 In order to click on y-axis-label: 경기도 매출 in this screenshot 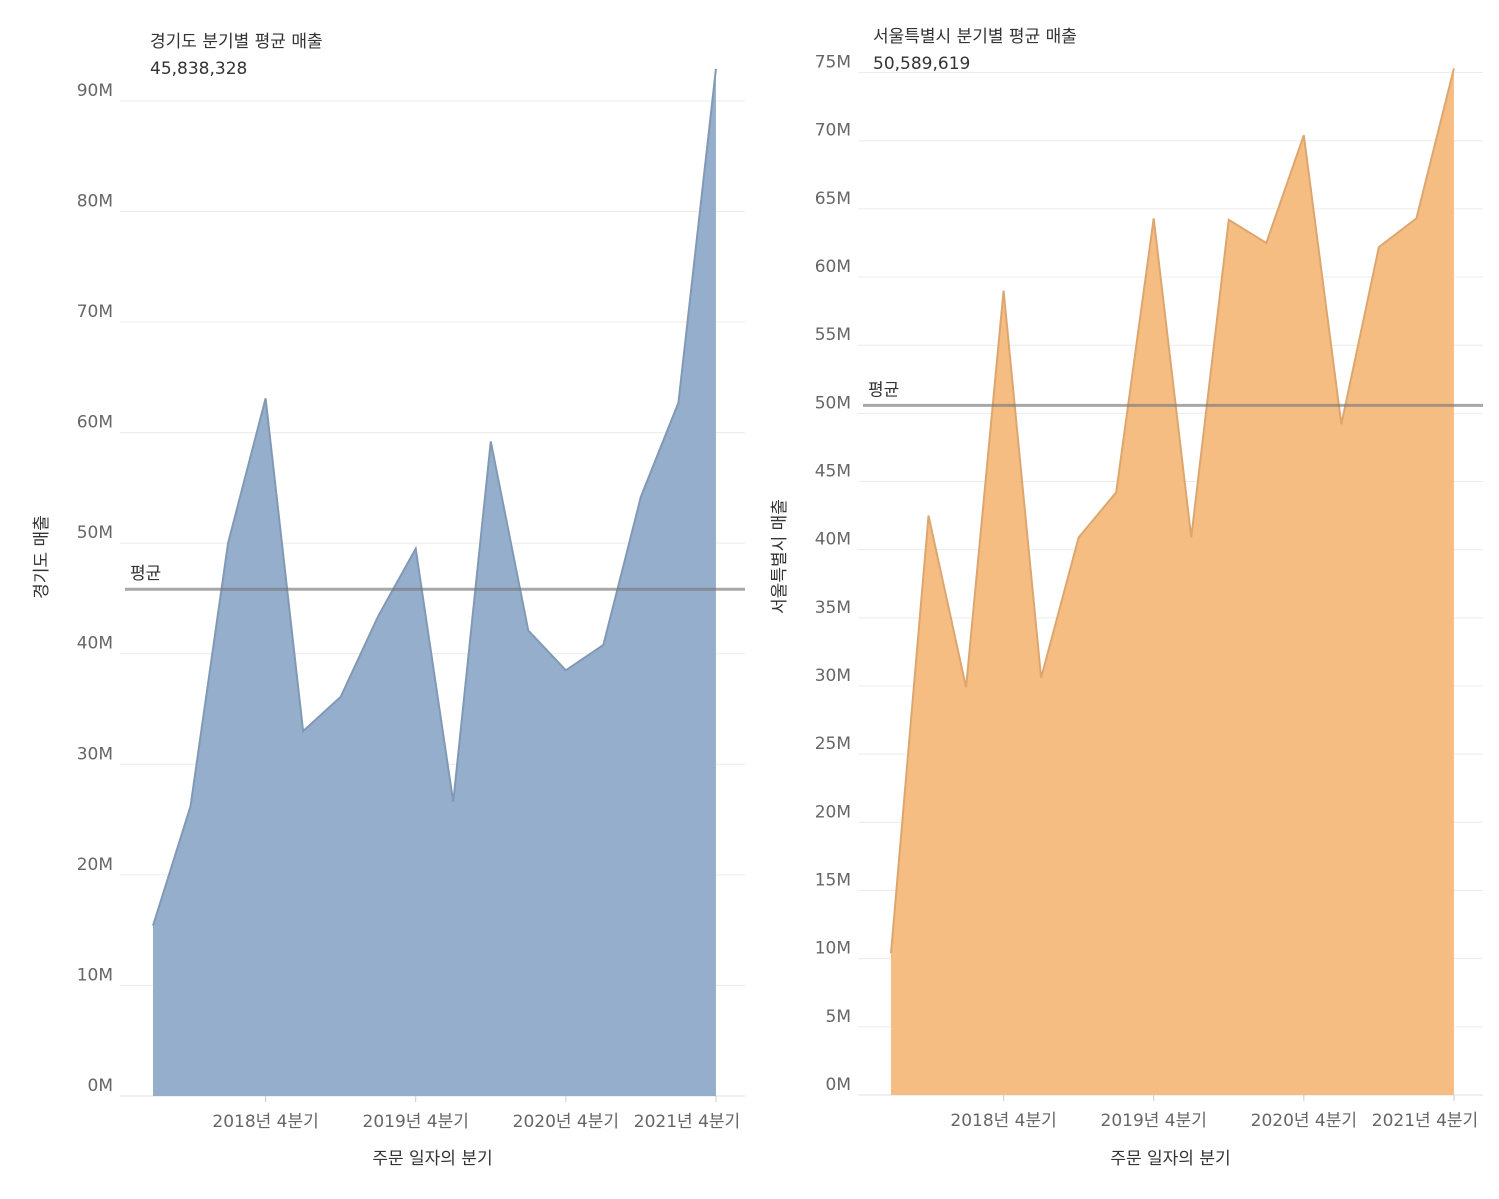, I will do `click(42, 557)`.